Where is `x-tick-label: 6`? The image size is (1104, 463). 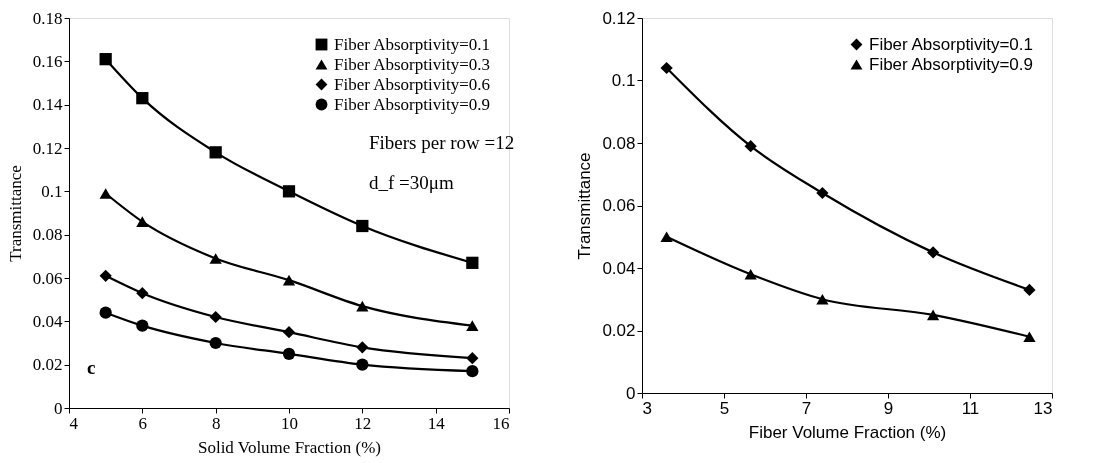 x-tick-label: 6 is located at coordinates (143, 423).